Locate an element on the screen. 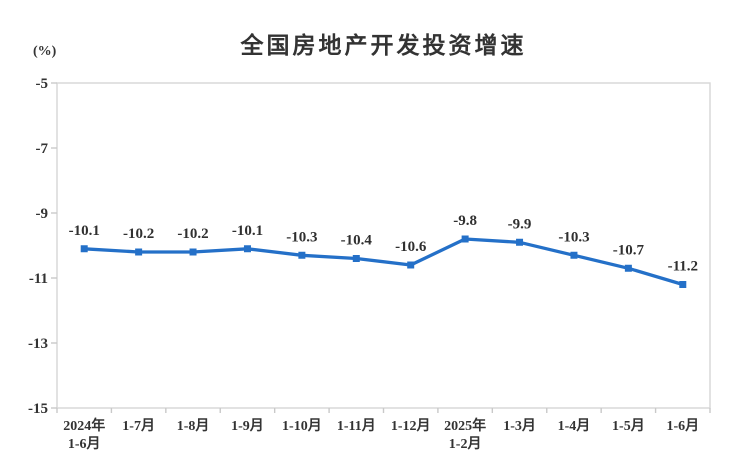 Image resolution: width=740 pixels, height=470 pixels. x-axis-category-label: 2025年 1-2月 is located at coordinates (465, 434).